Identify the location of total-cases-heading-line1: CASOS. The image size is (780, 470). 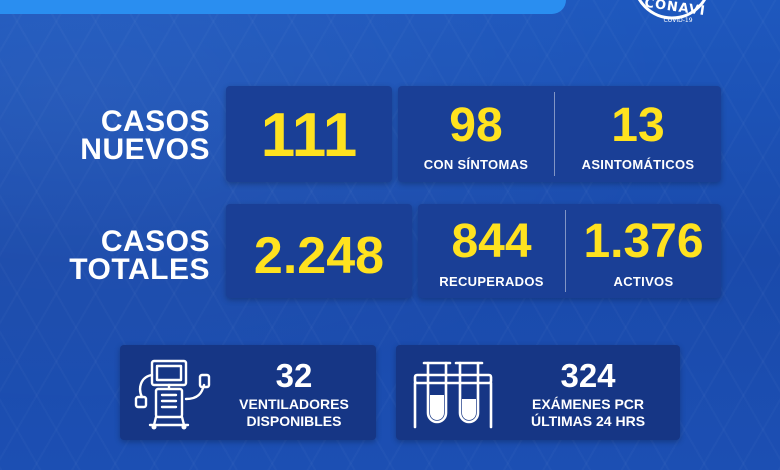
(155, 241).